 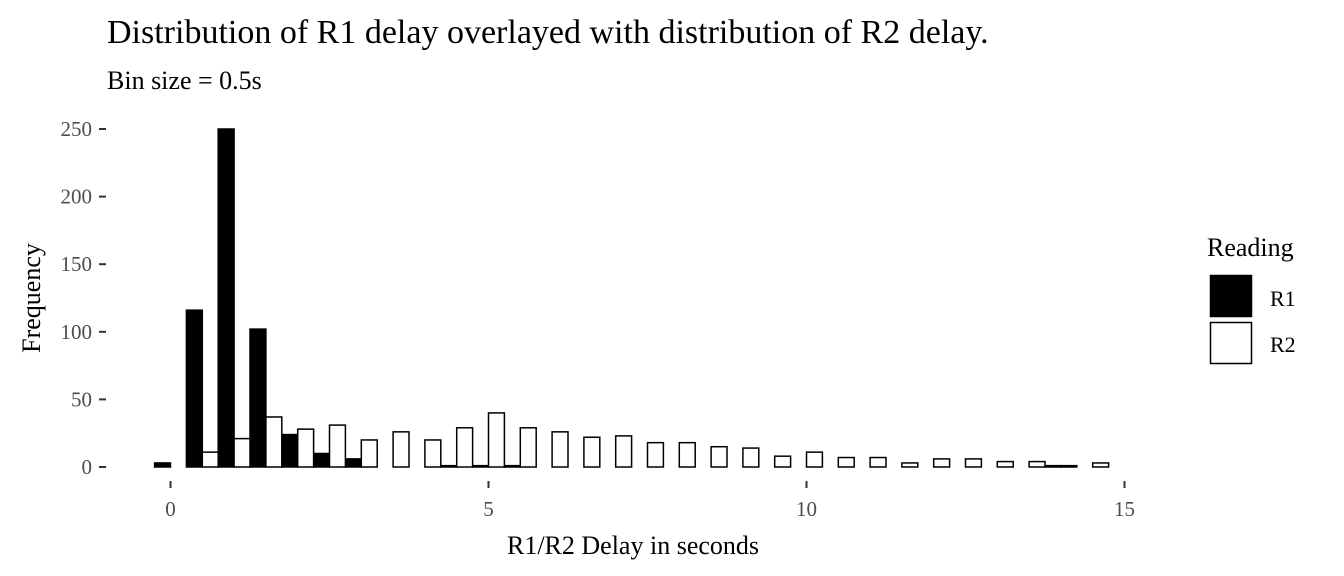 What do you see at coordinates (1283, 344) in the screenshot?
I see `legend-label-r2: R2` at bounding box center [1283, 344].